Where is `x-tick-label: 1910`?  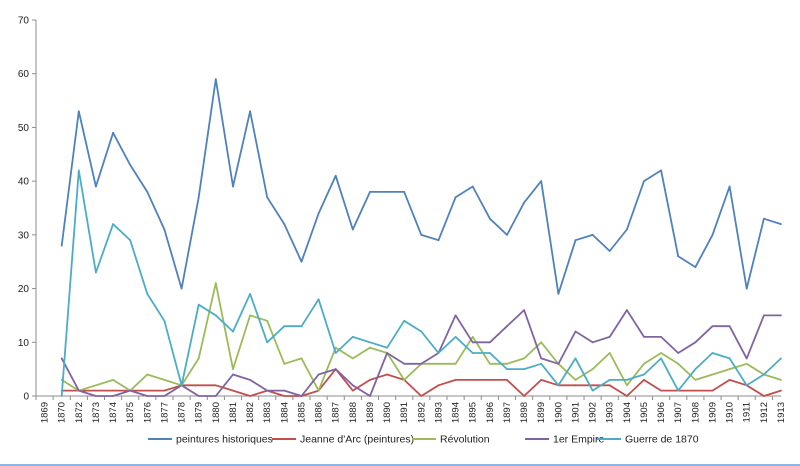
x-tick-label: 1910 is located at coordinates (730, 412).